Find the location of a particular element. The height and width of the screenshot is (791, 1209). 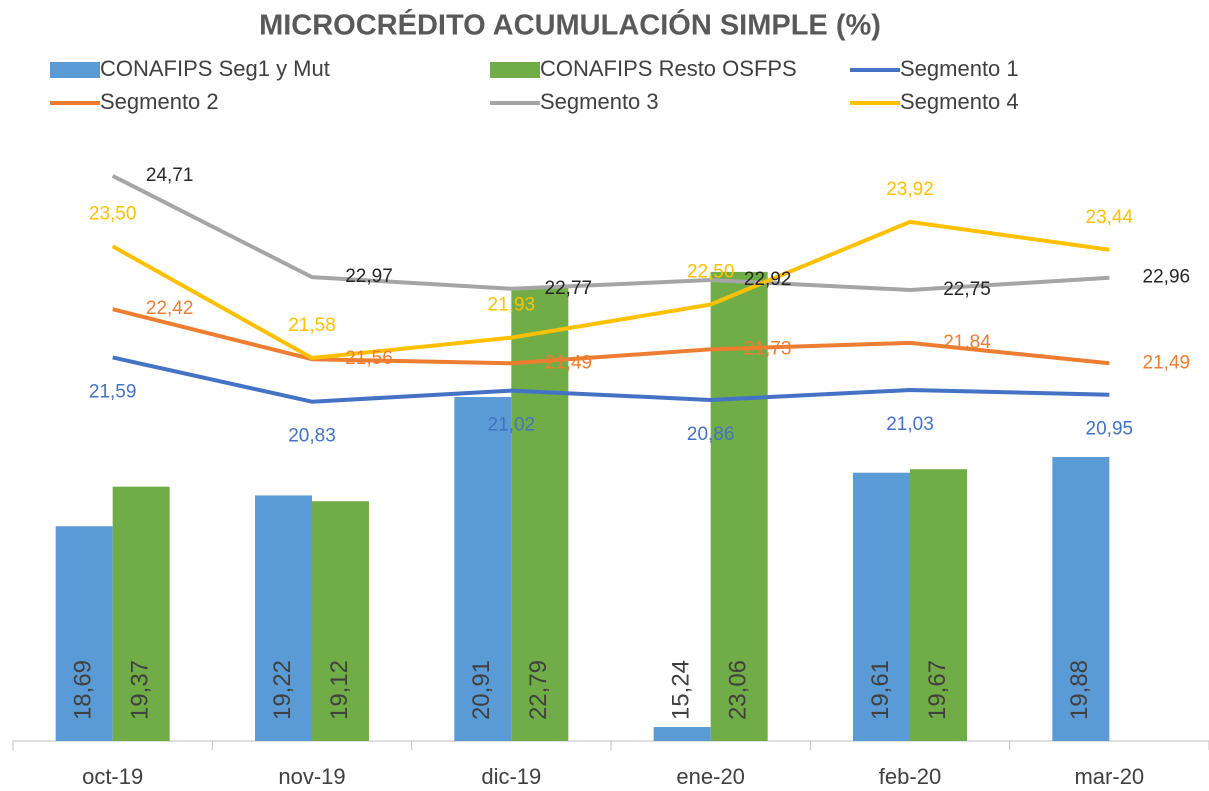

legend-label: Segmento 1 is located at coordinates (959, 68).